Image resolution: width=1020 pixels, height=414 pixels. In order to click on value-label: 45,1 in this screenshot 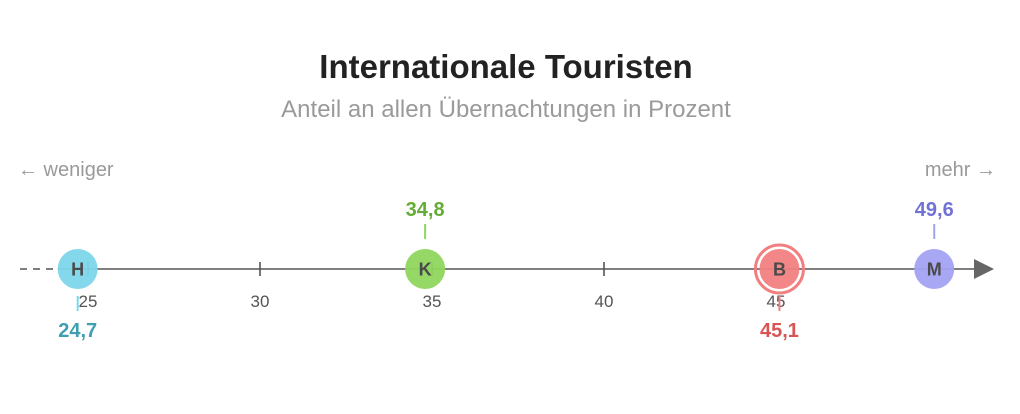, I will do `click(779, 331)`.